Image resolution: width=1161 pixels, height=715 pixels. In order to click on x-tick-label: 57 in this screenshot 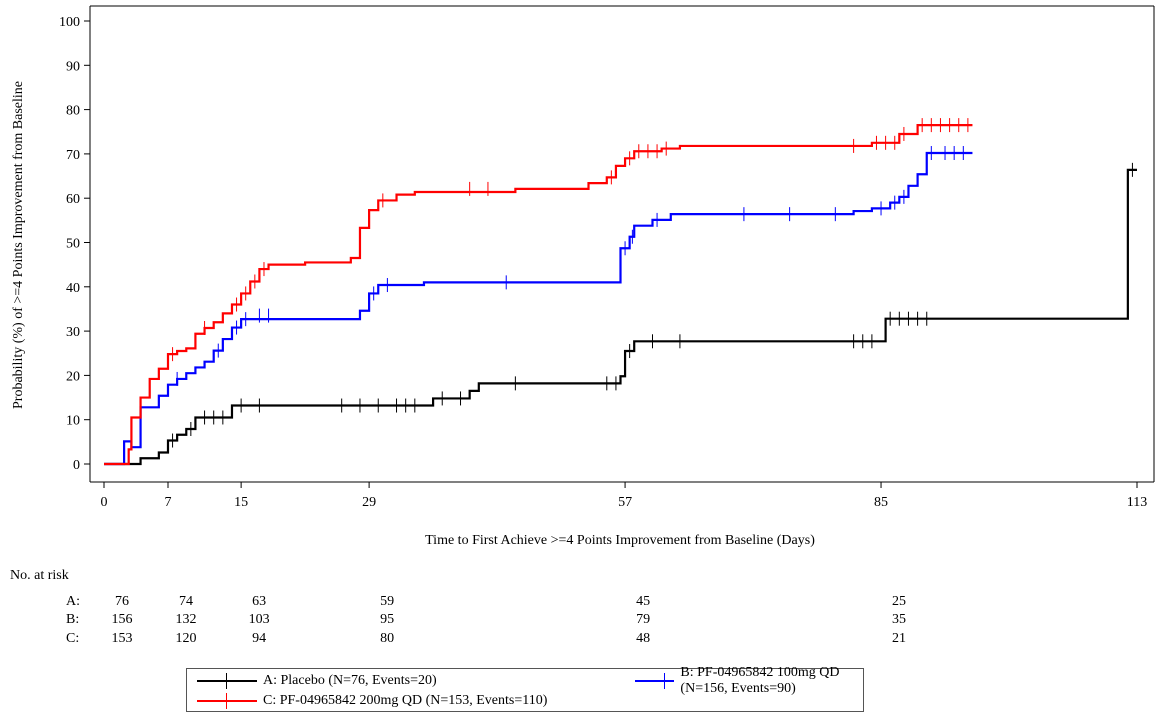, I will do `click(625, 502)`.